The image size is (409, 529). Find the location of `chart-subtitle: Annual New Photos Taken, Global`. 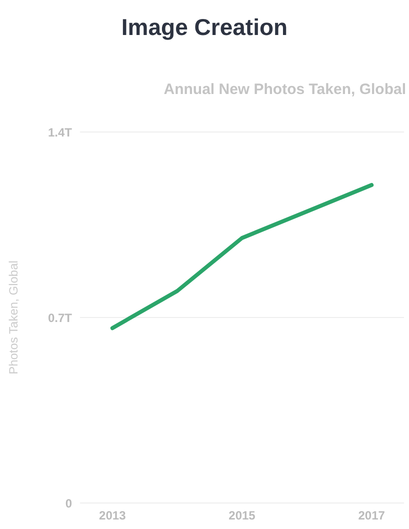

chart-subtitle: Annual New Photos Taken, Global is located at coordinates (285, 89).